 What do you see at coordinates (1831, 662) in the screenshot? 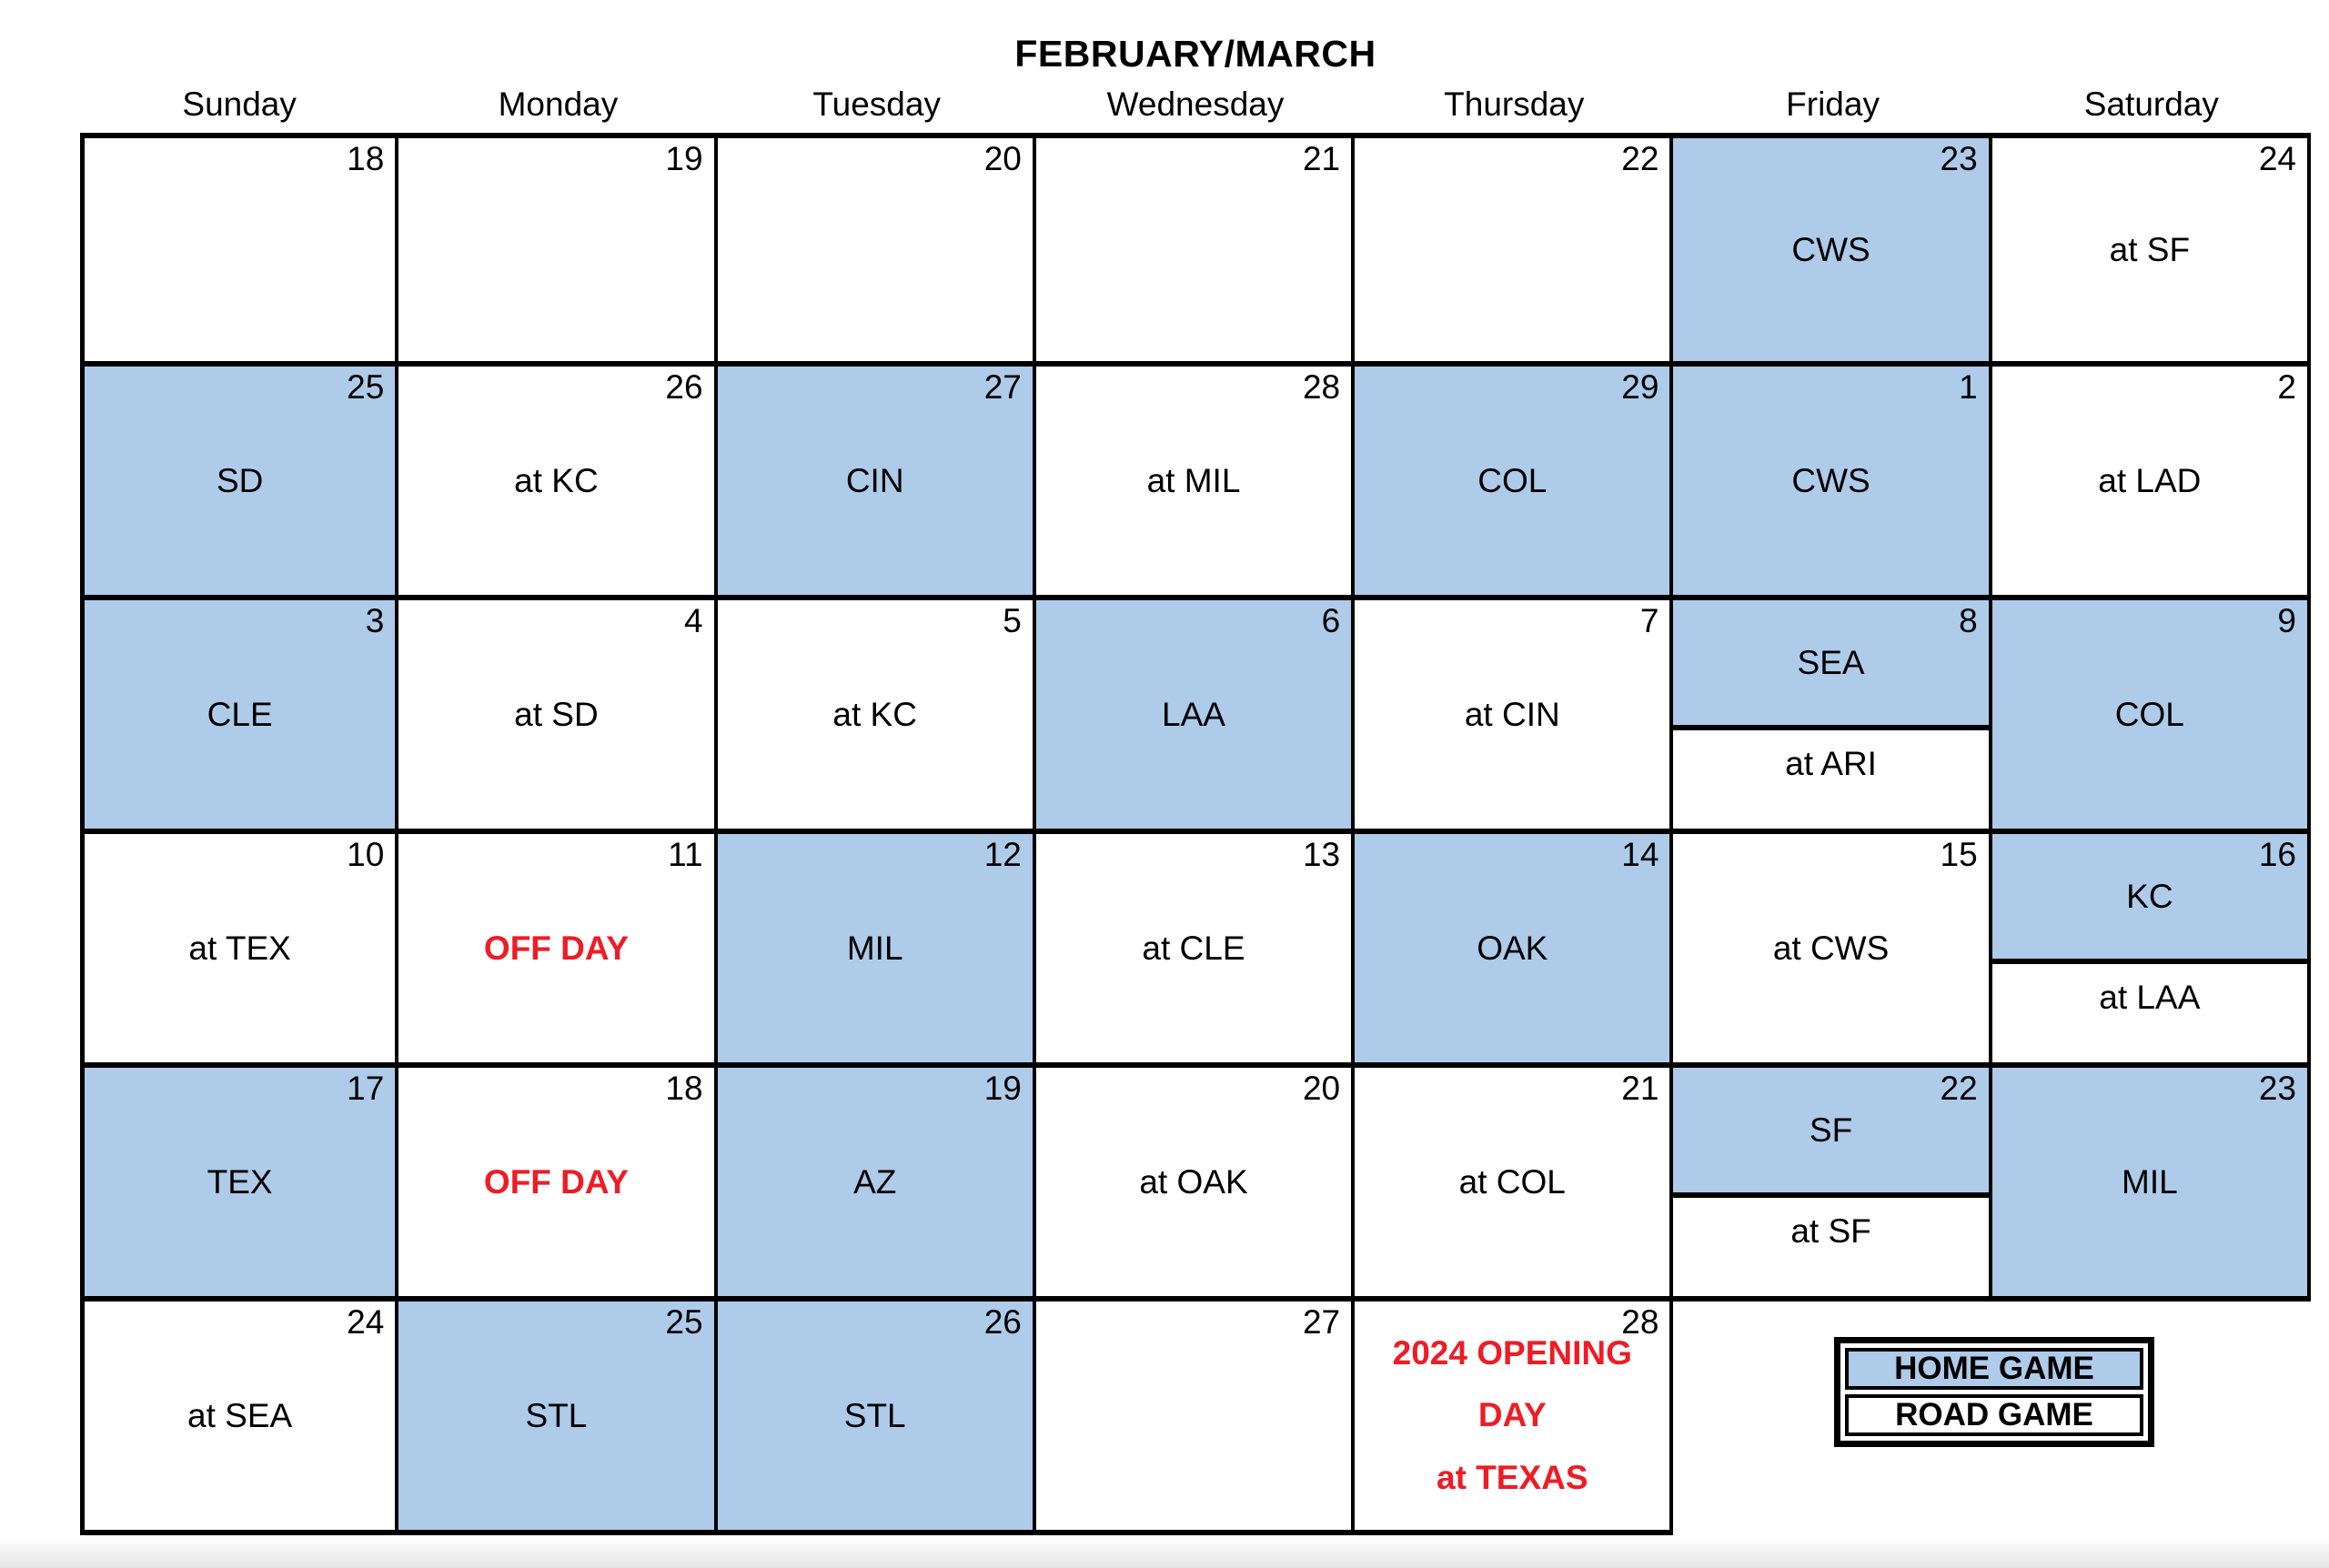
I see `game-label: SEA` at bounding box center [1831, 662].